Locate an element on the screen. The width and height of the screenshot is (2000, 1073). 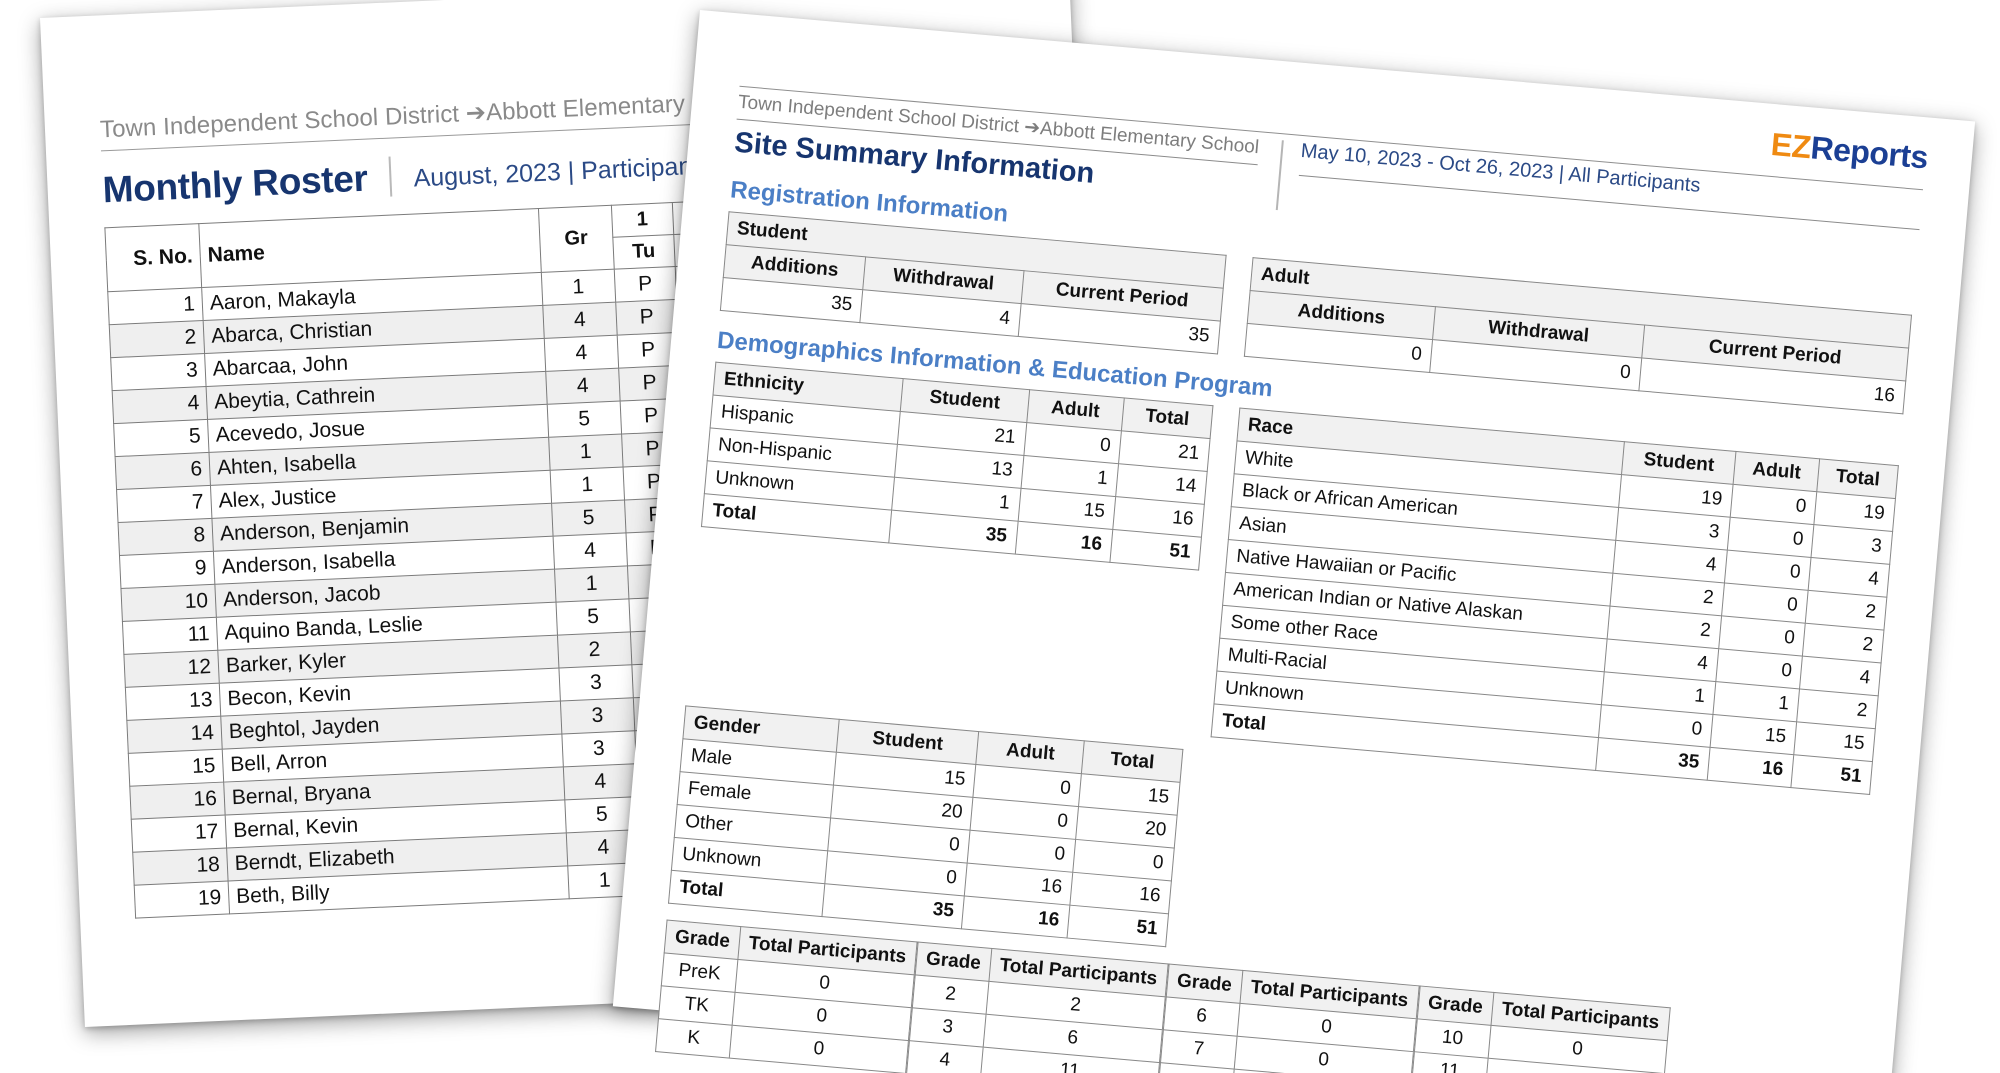
roster-col-grade: Gr is located at coordinates (576, 239).